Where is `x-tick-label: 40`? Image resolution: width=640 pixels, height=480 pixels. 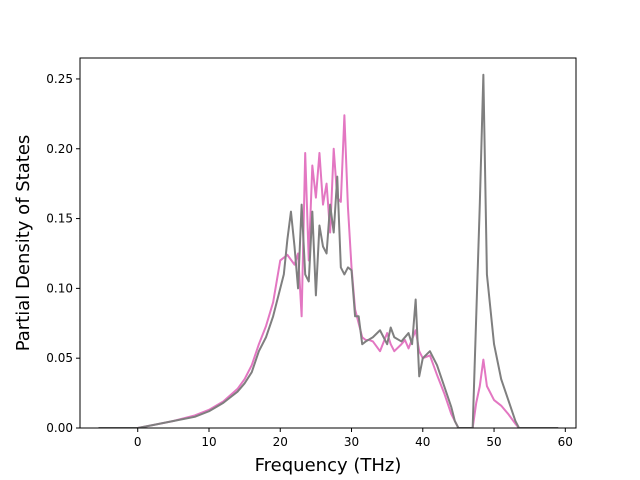
x-tick-label: 40 is located at coordinates (422, 442).